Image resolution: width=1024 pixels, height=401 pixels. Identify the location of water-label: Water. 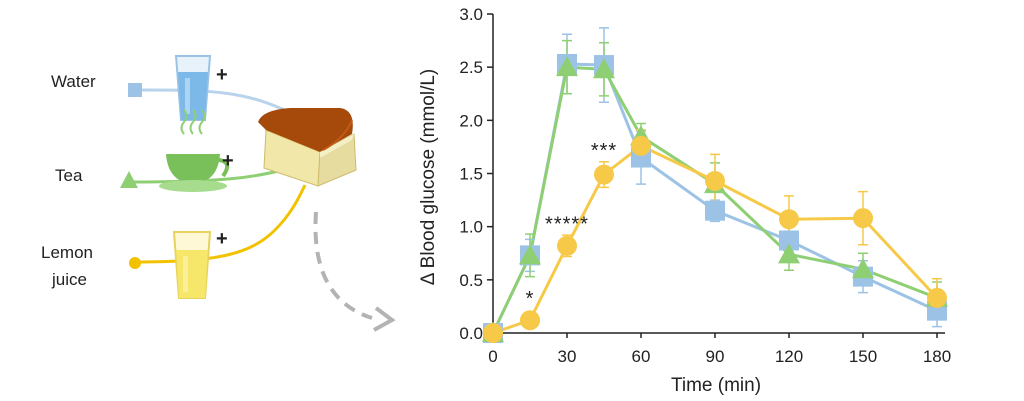
(73, 81).